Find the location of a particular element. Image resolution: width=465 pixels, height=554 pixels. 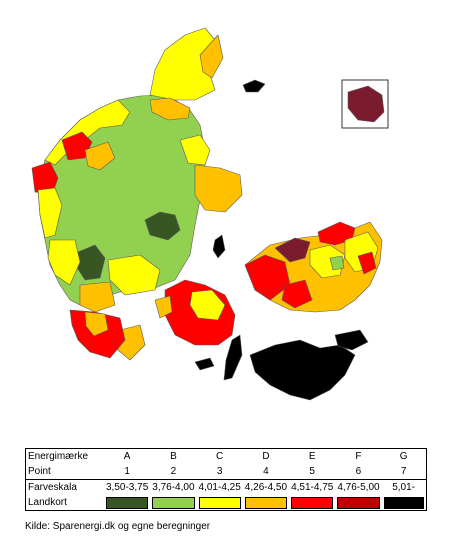

north-coast-orange is located at coordinates (170, 109).